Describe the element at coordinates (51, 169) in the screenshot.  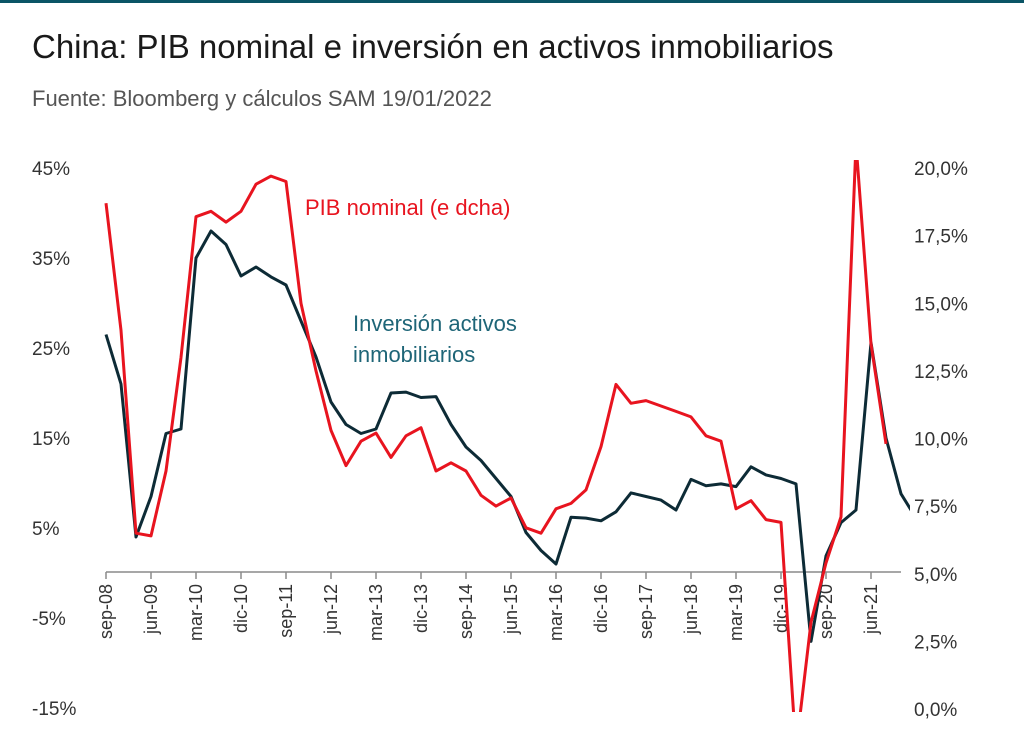
I see `left-axis-tick-label: 45%` at that location.